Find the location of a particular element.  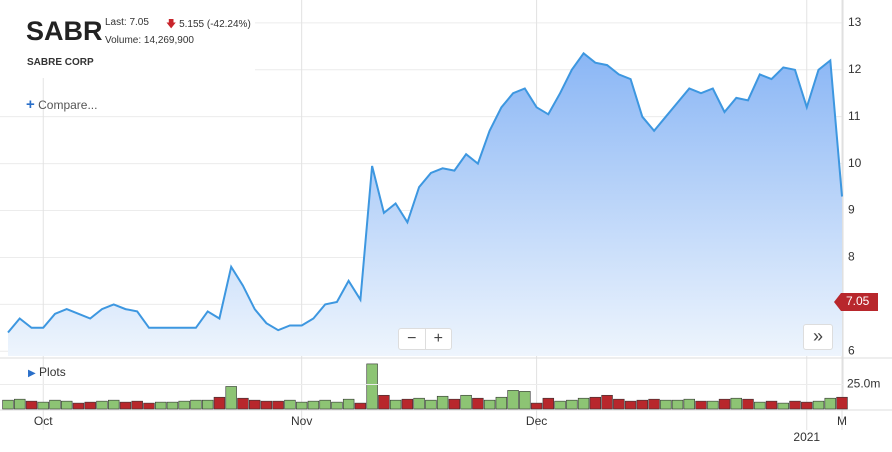

zoom-controls: − + is located at coordinates (425, 339).